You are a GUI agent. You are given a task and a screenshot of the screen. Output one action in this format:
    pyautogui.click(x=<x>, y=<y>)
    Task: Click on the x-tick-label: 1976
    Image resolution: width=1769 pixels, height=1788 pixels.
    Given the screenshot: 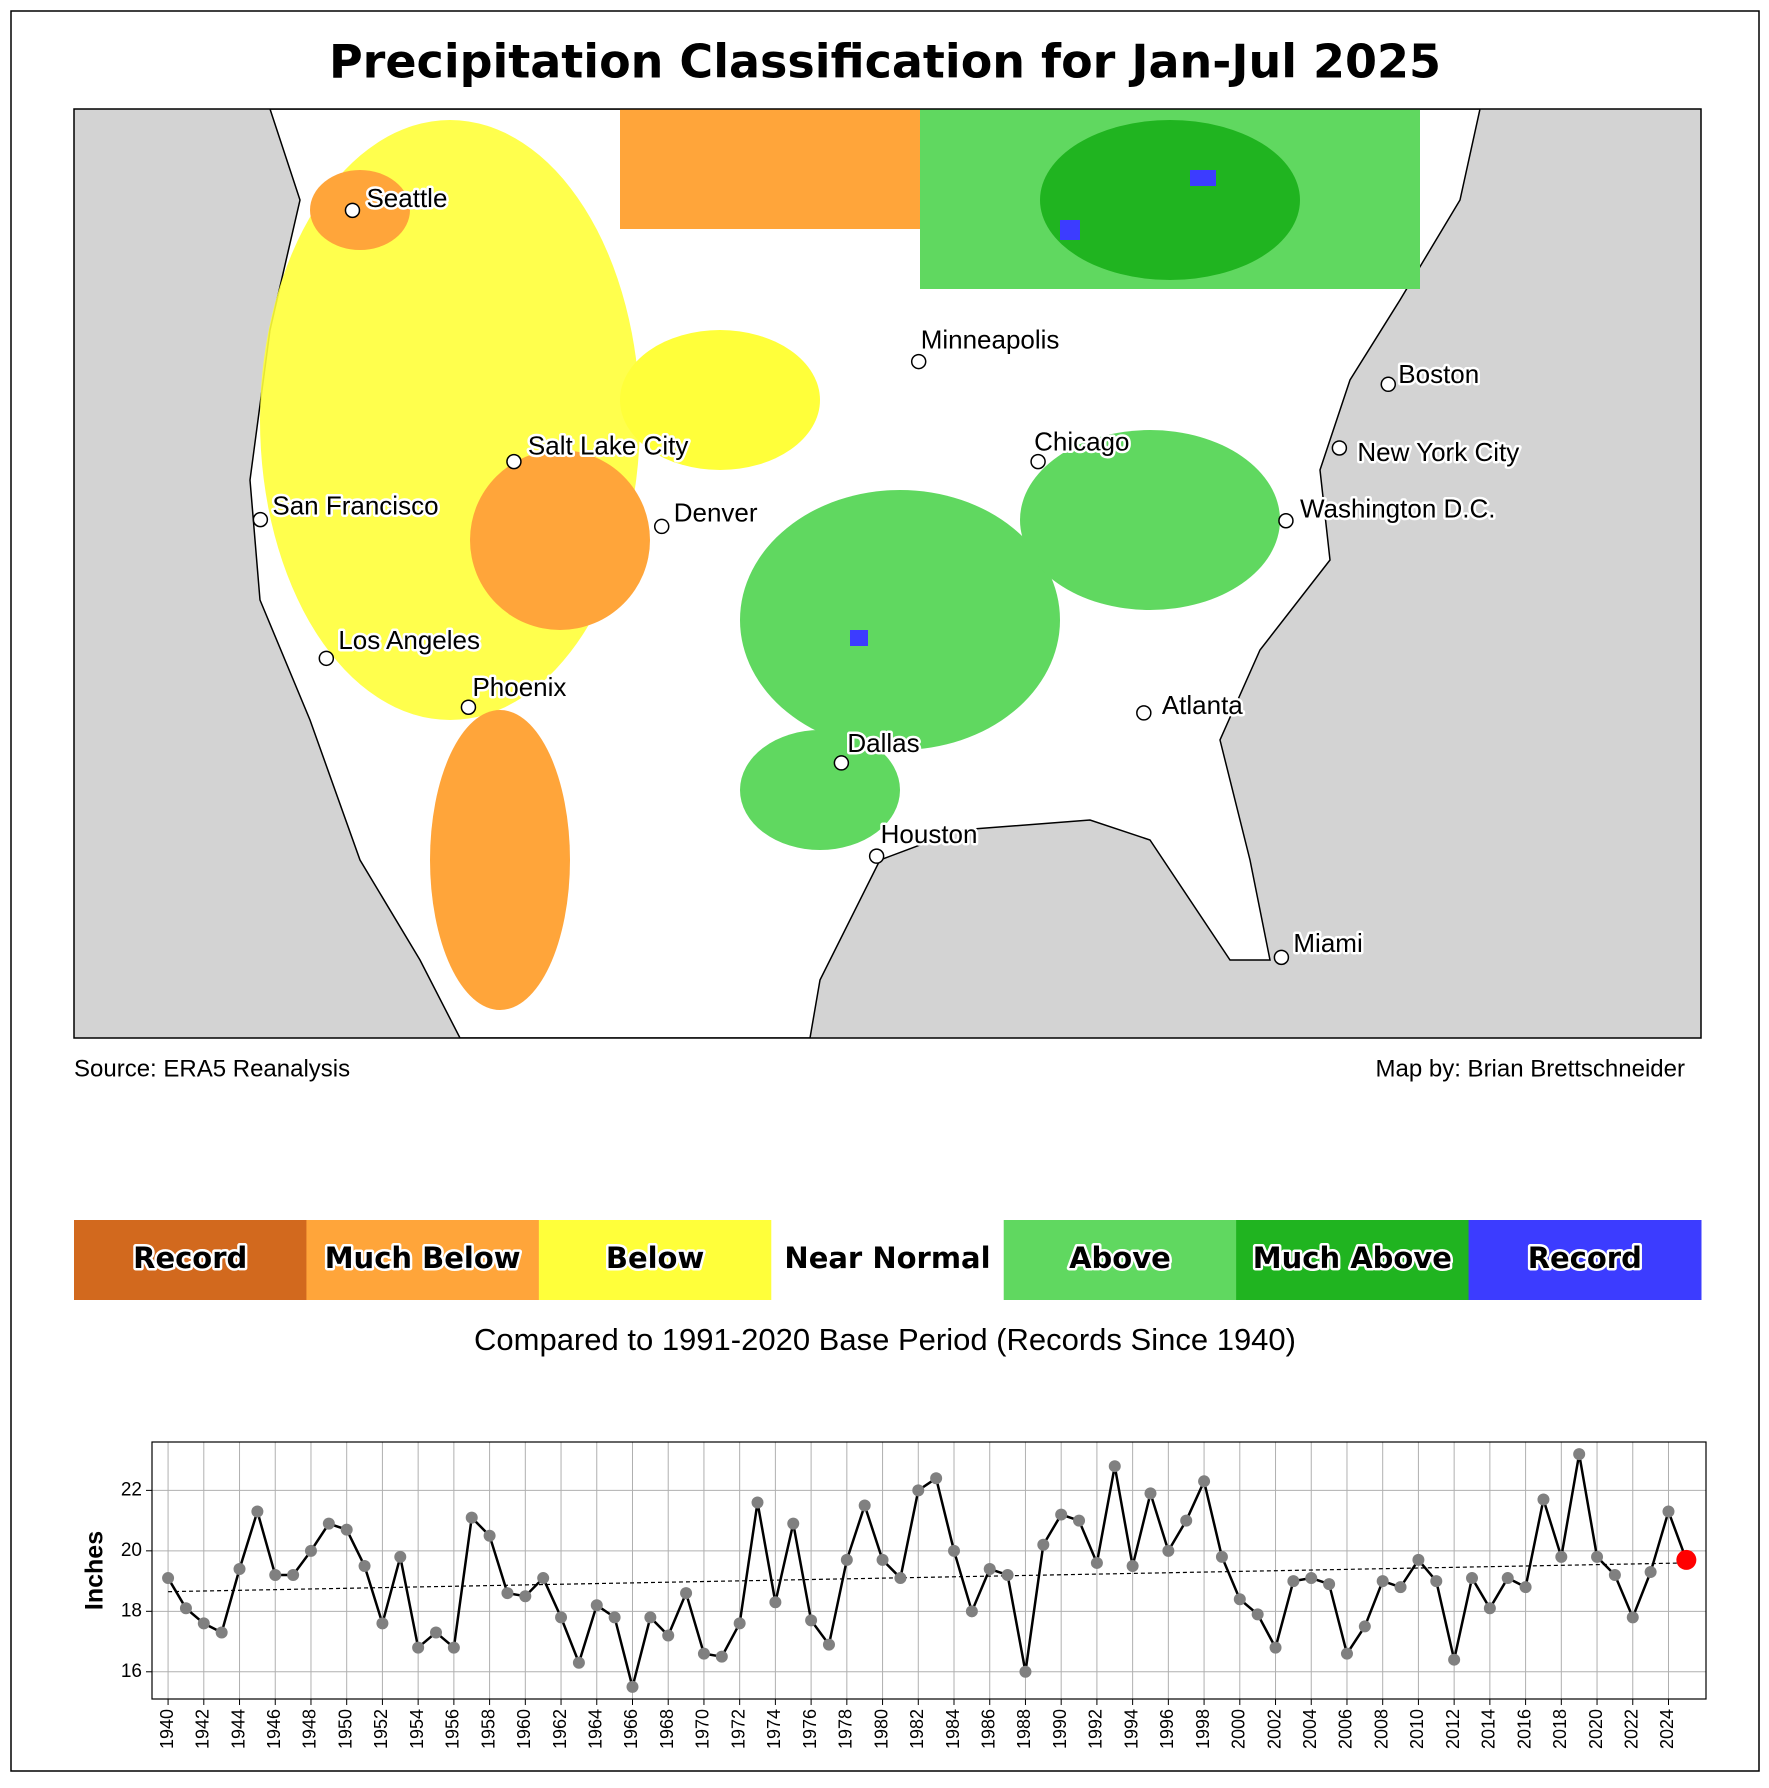 What is the action you would take?
    pyautogui.click(x=810, y=1729)
    